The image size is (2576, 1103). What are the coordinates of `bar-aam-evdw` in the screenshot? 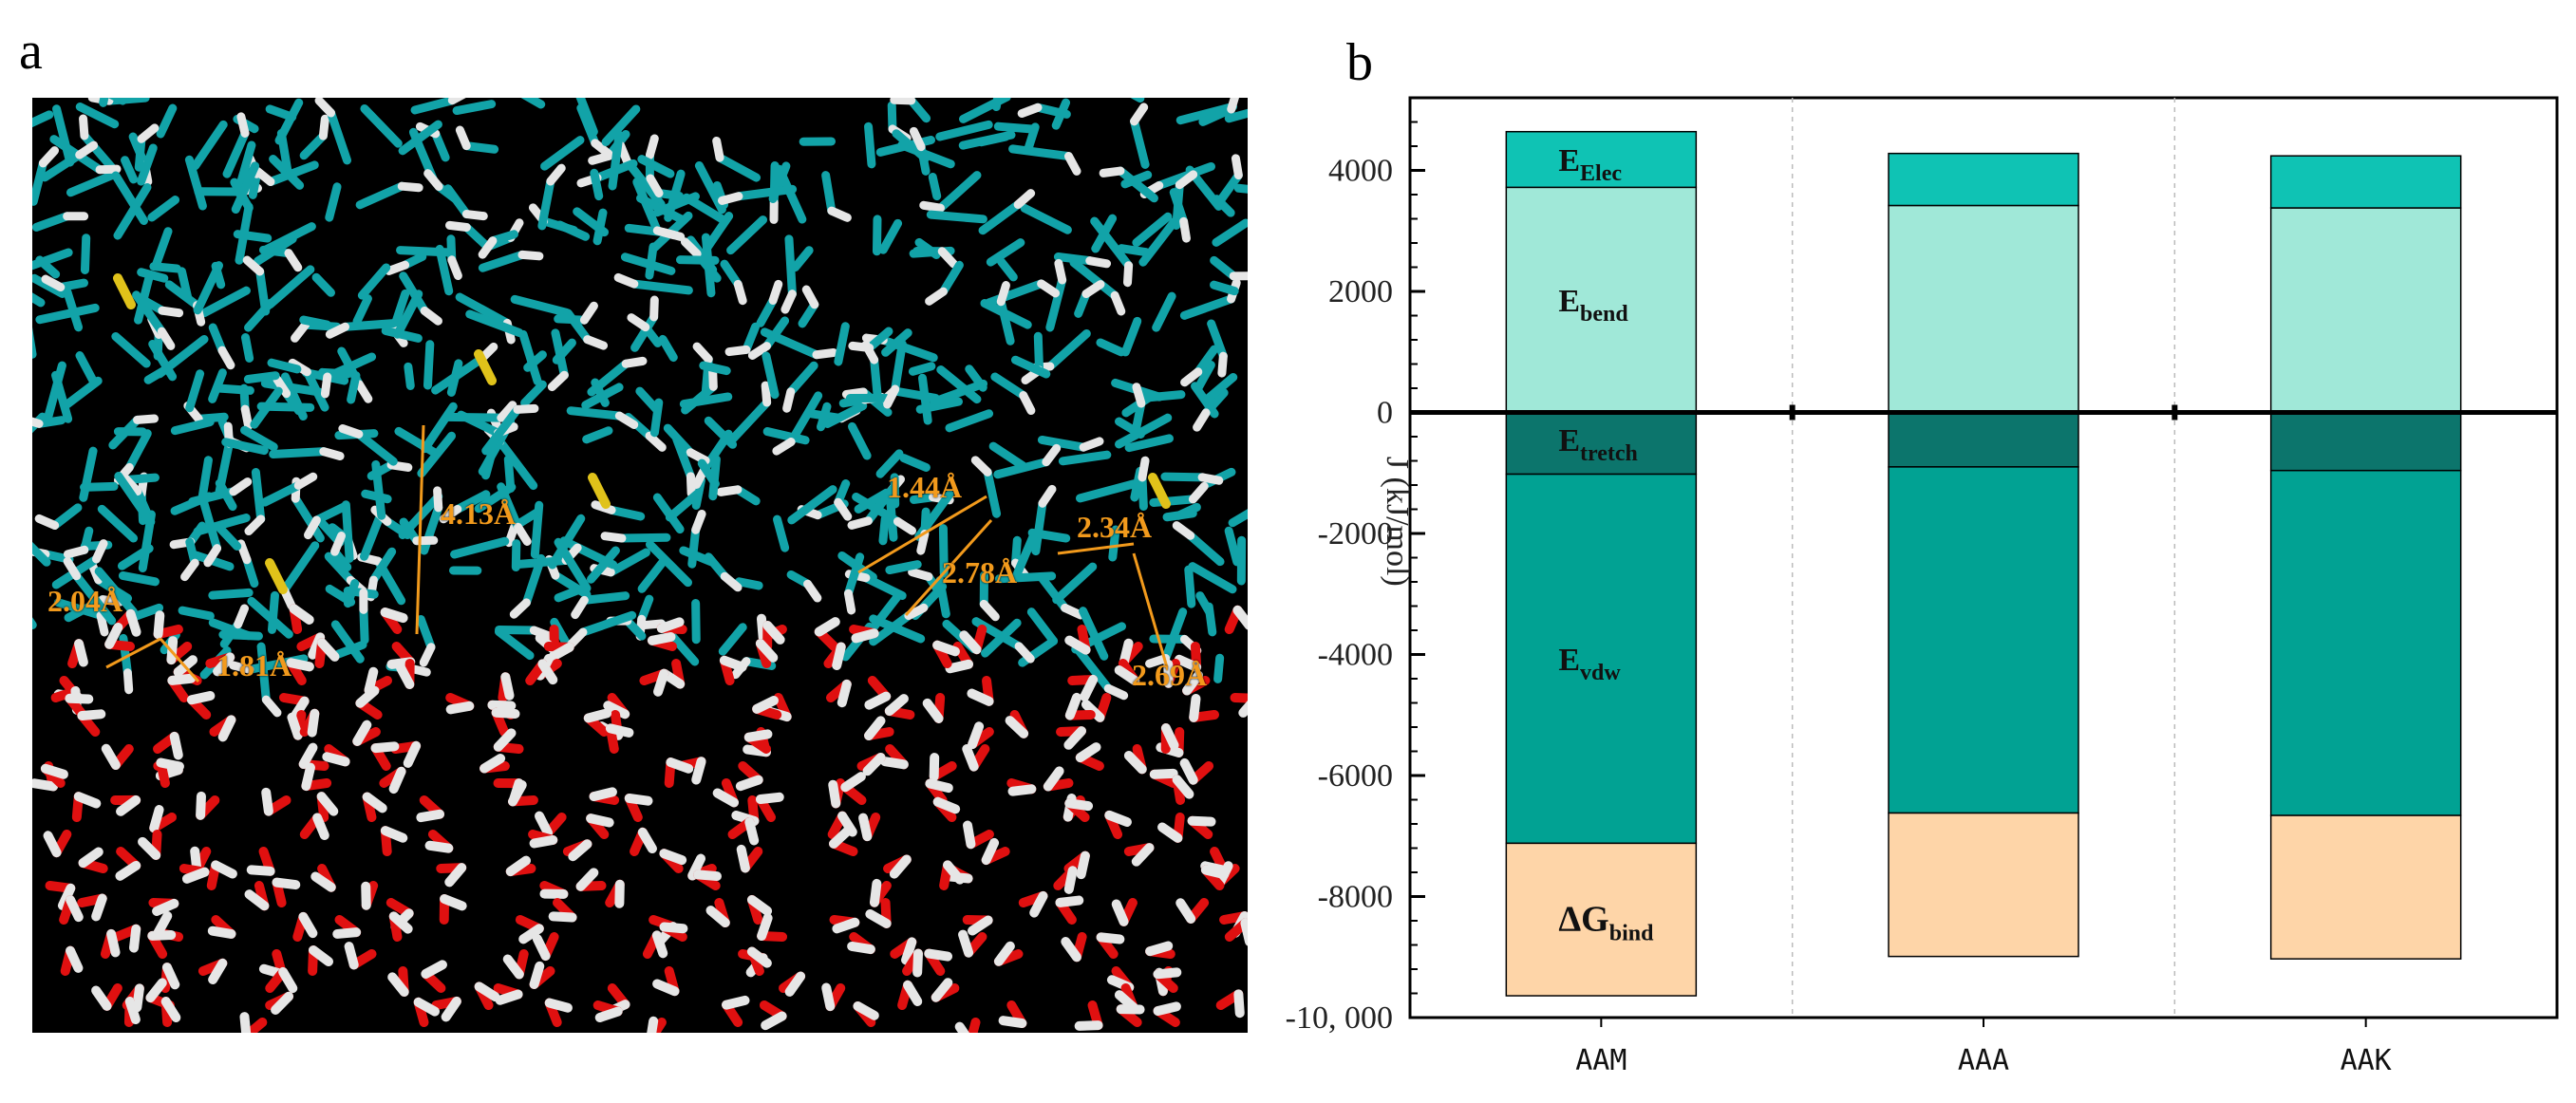 It's located at (1601, 659).